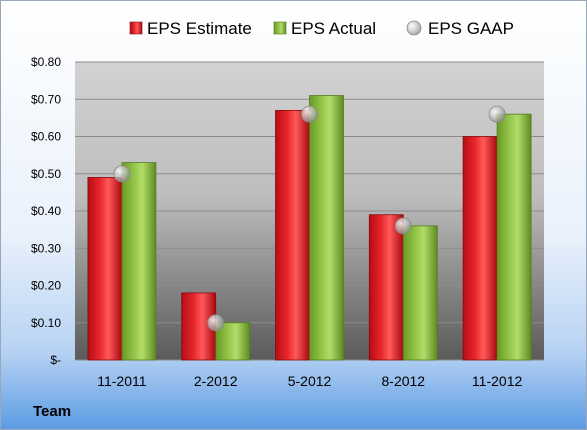 This screenshot has width=587, height=430. Describe the element at coordinates (333, 28) in the screenshot. I see `legend-label: EPS Actual` at that location.